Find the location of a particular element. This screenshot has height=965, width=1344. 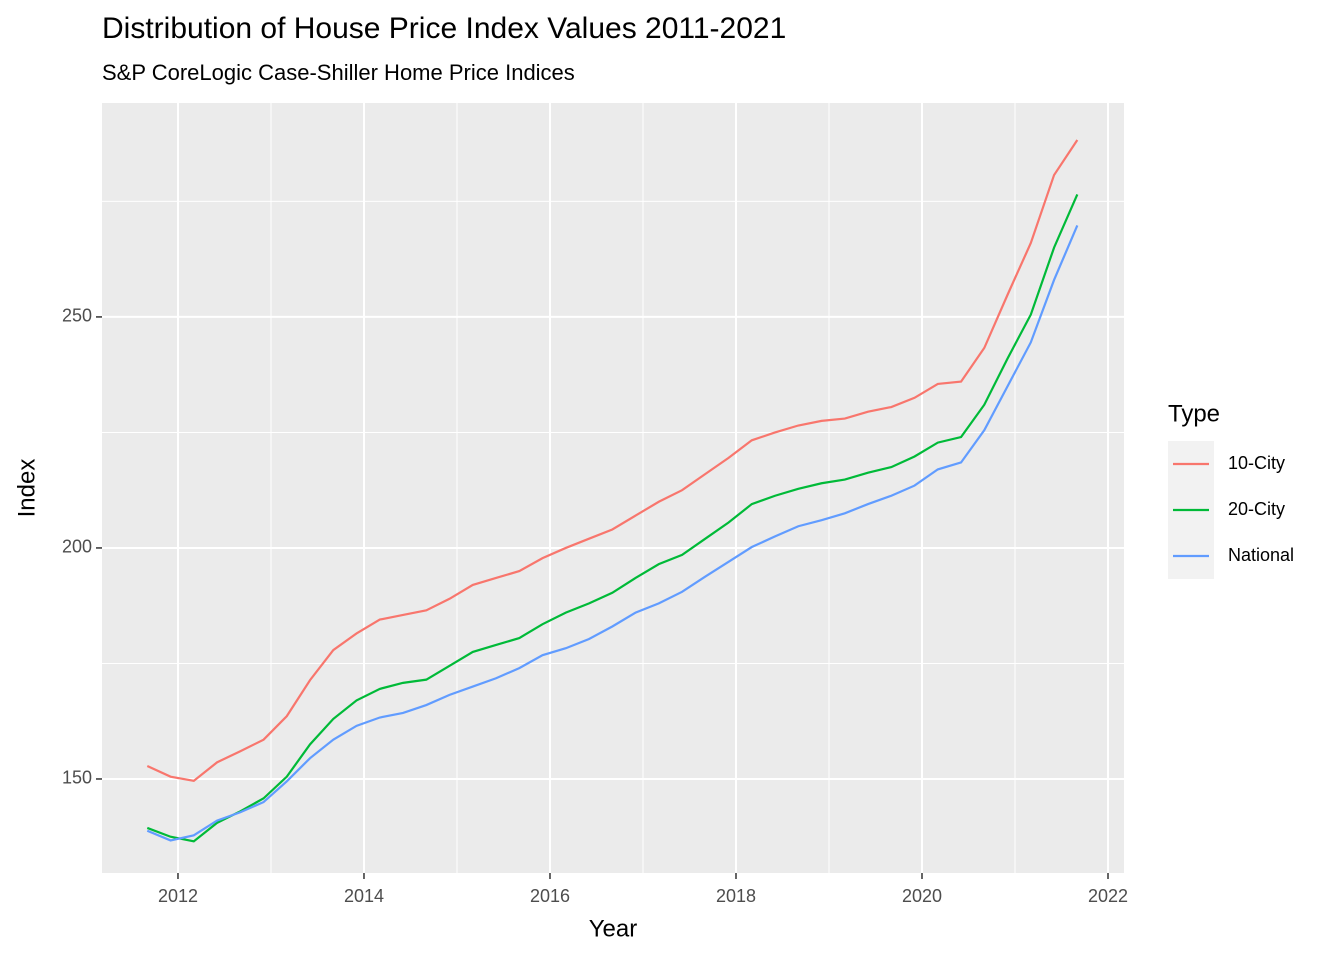

x-tick-label: 2020 is located at coordinates (922, 896).